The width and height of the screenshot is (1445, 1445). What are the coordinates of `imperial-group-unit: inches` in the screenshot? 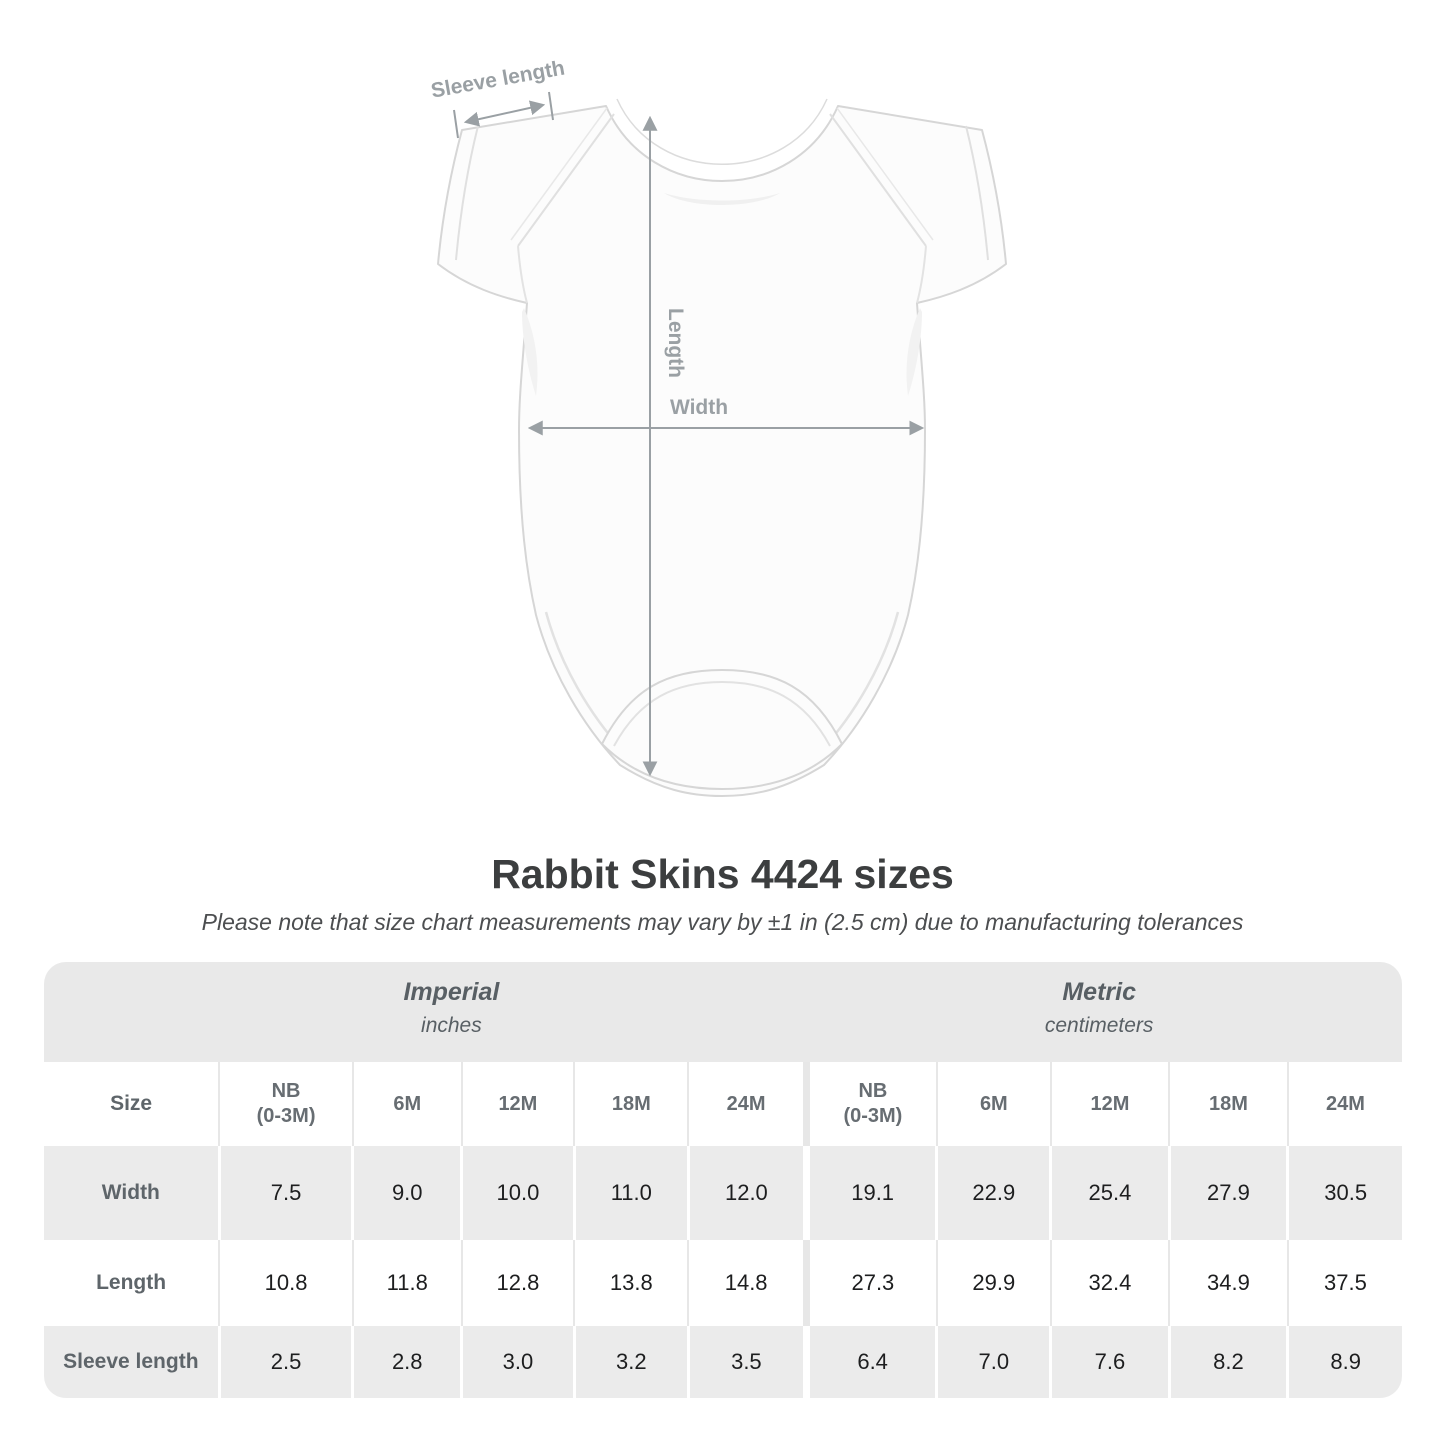 It's located at (451, 1025).